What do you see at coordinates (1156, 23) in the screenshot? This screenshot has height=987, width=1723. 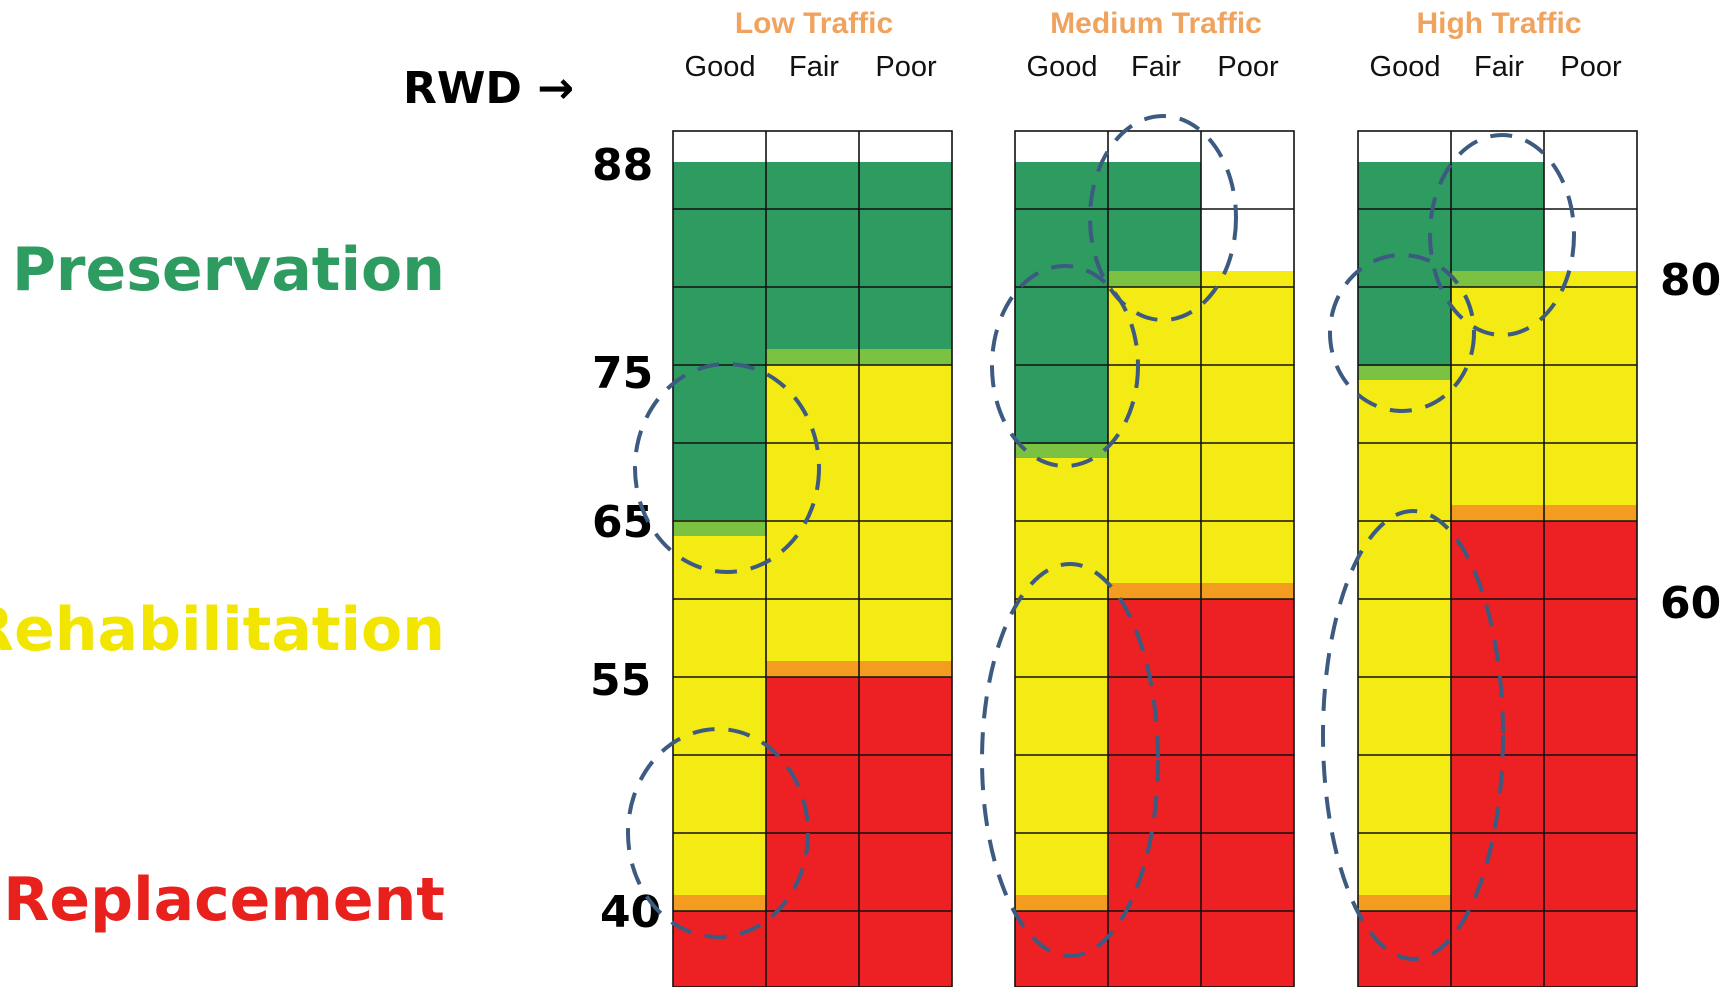 I see `traffic-title-medium: Medium Traffic` at bounding box center [1156, 23].